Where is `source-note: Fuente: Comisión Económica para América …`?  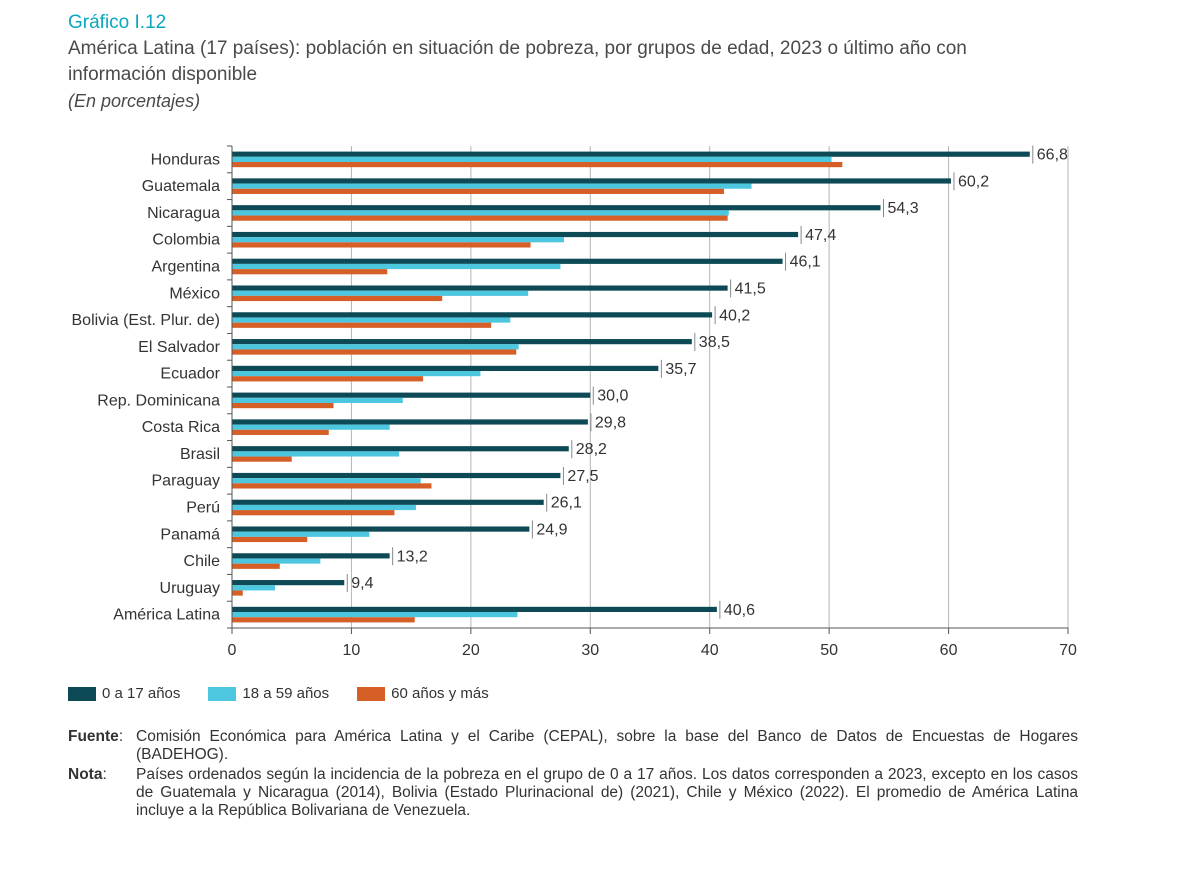 source-note: Fuente: Comisión Económica para América … is located at coordinates (573, 746).